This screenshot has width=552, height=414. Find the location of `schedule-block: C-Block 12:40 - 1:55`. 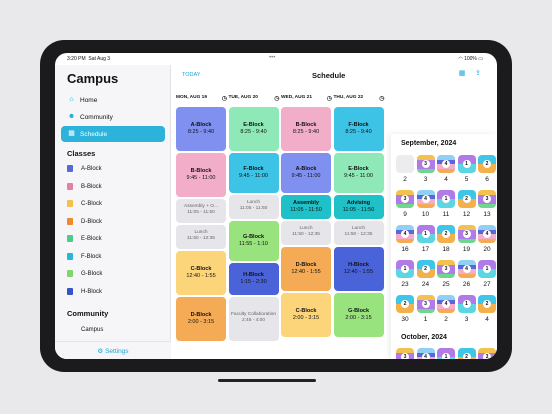

schedule-block: C-Block 12:40 - 1:55 is located at coordinates (201, 273).